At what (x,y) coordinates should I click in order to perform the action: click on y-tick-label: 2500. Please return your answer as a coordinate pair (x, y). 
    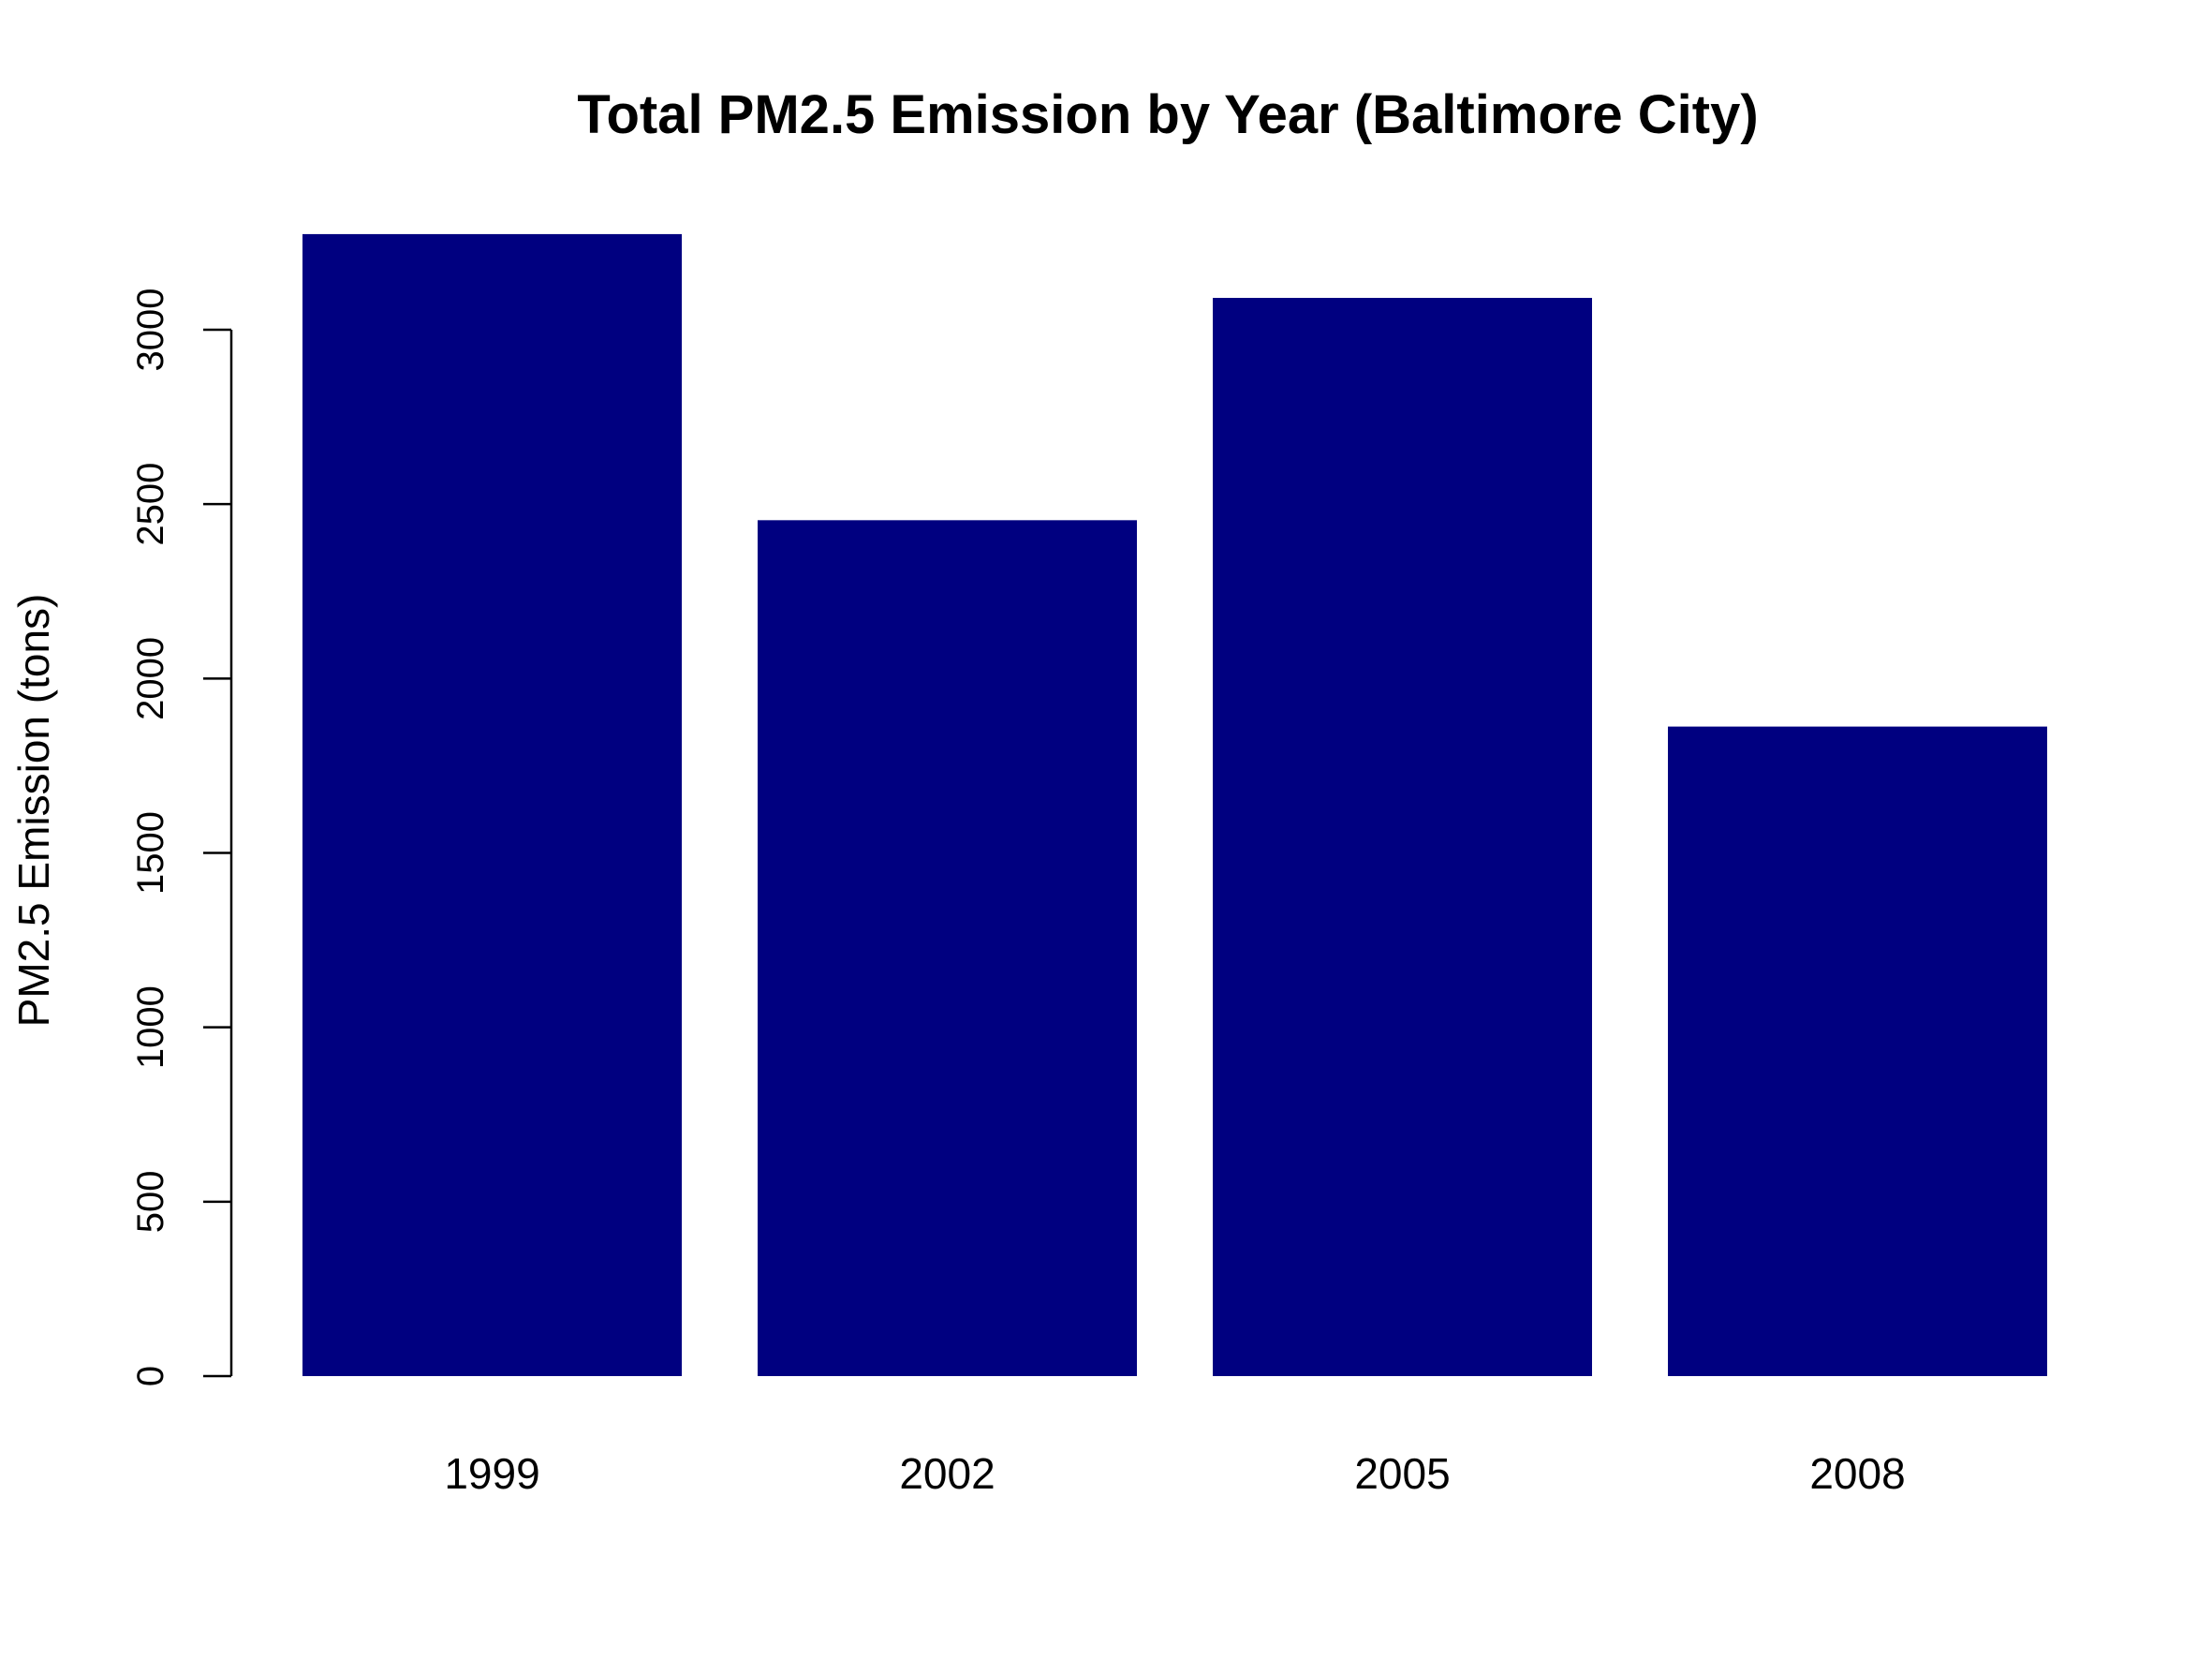
    Looking at the image, I should click on (151, 505).